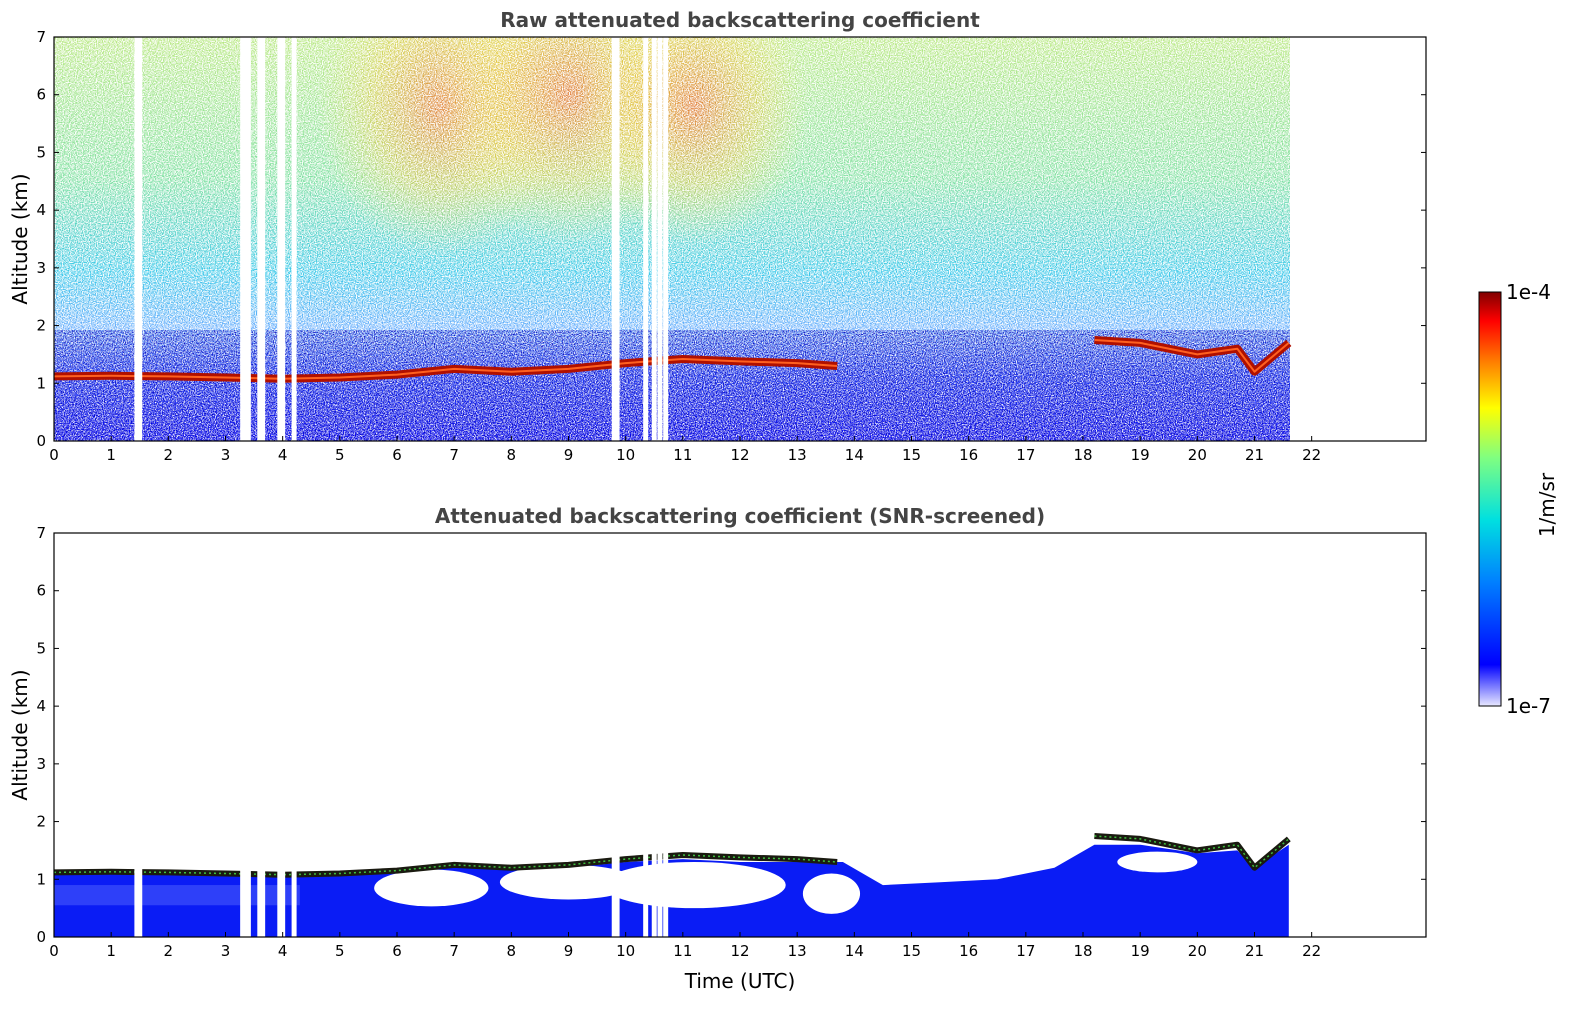 The image size is (1595, 1024). Describe the element at coordinates (1528, 706) in the screenshot. I see `colorbar-min-label: 1e-7` at that location.